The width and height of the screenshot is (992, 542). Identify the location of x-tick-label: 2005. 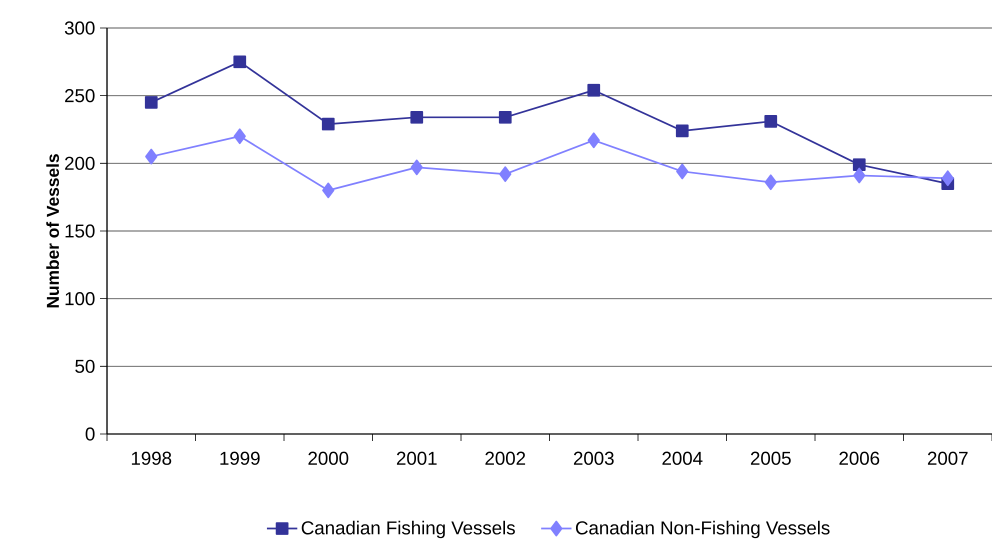
(770, 458).